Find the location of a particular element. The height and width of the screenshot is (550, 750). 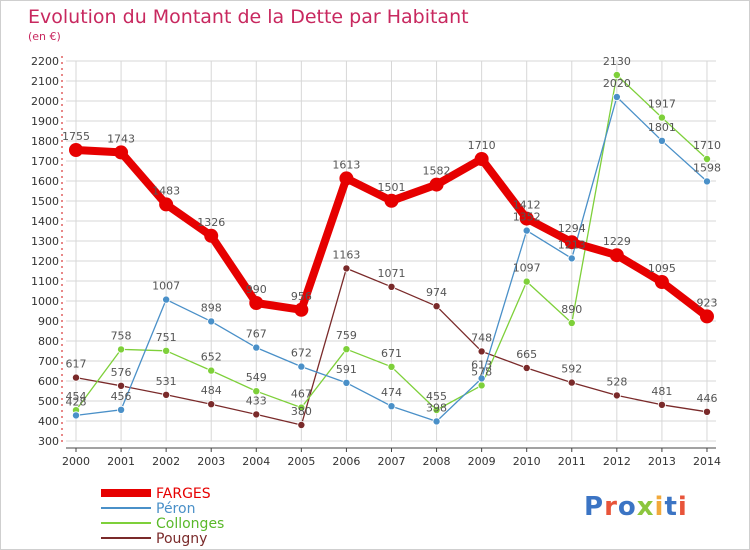

y-tick-label: 700 is located at coordinates (48, 361).